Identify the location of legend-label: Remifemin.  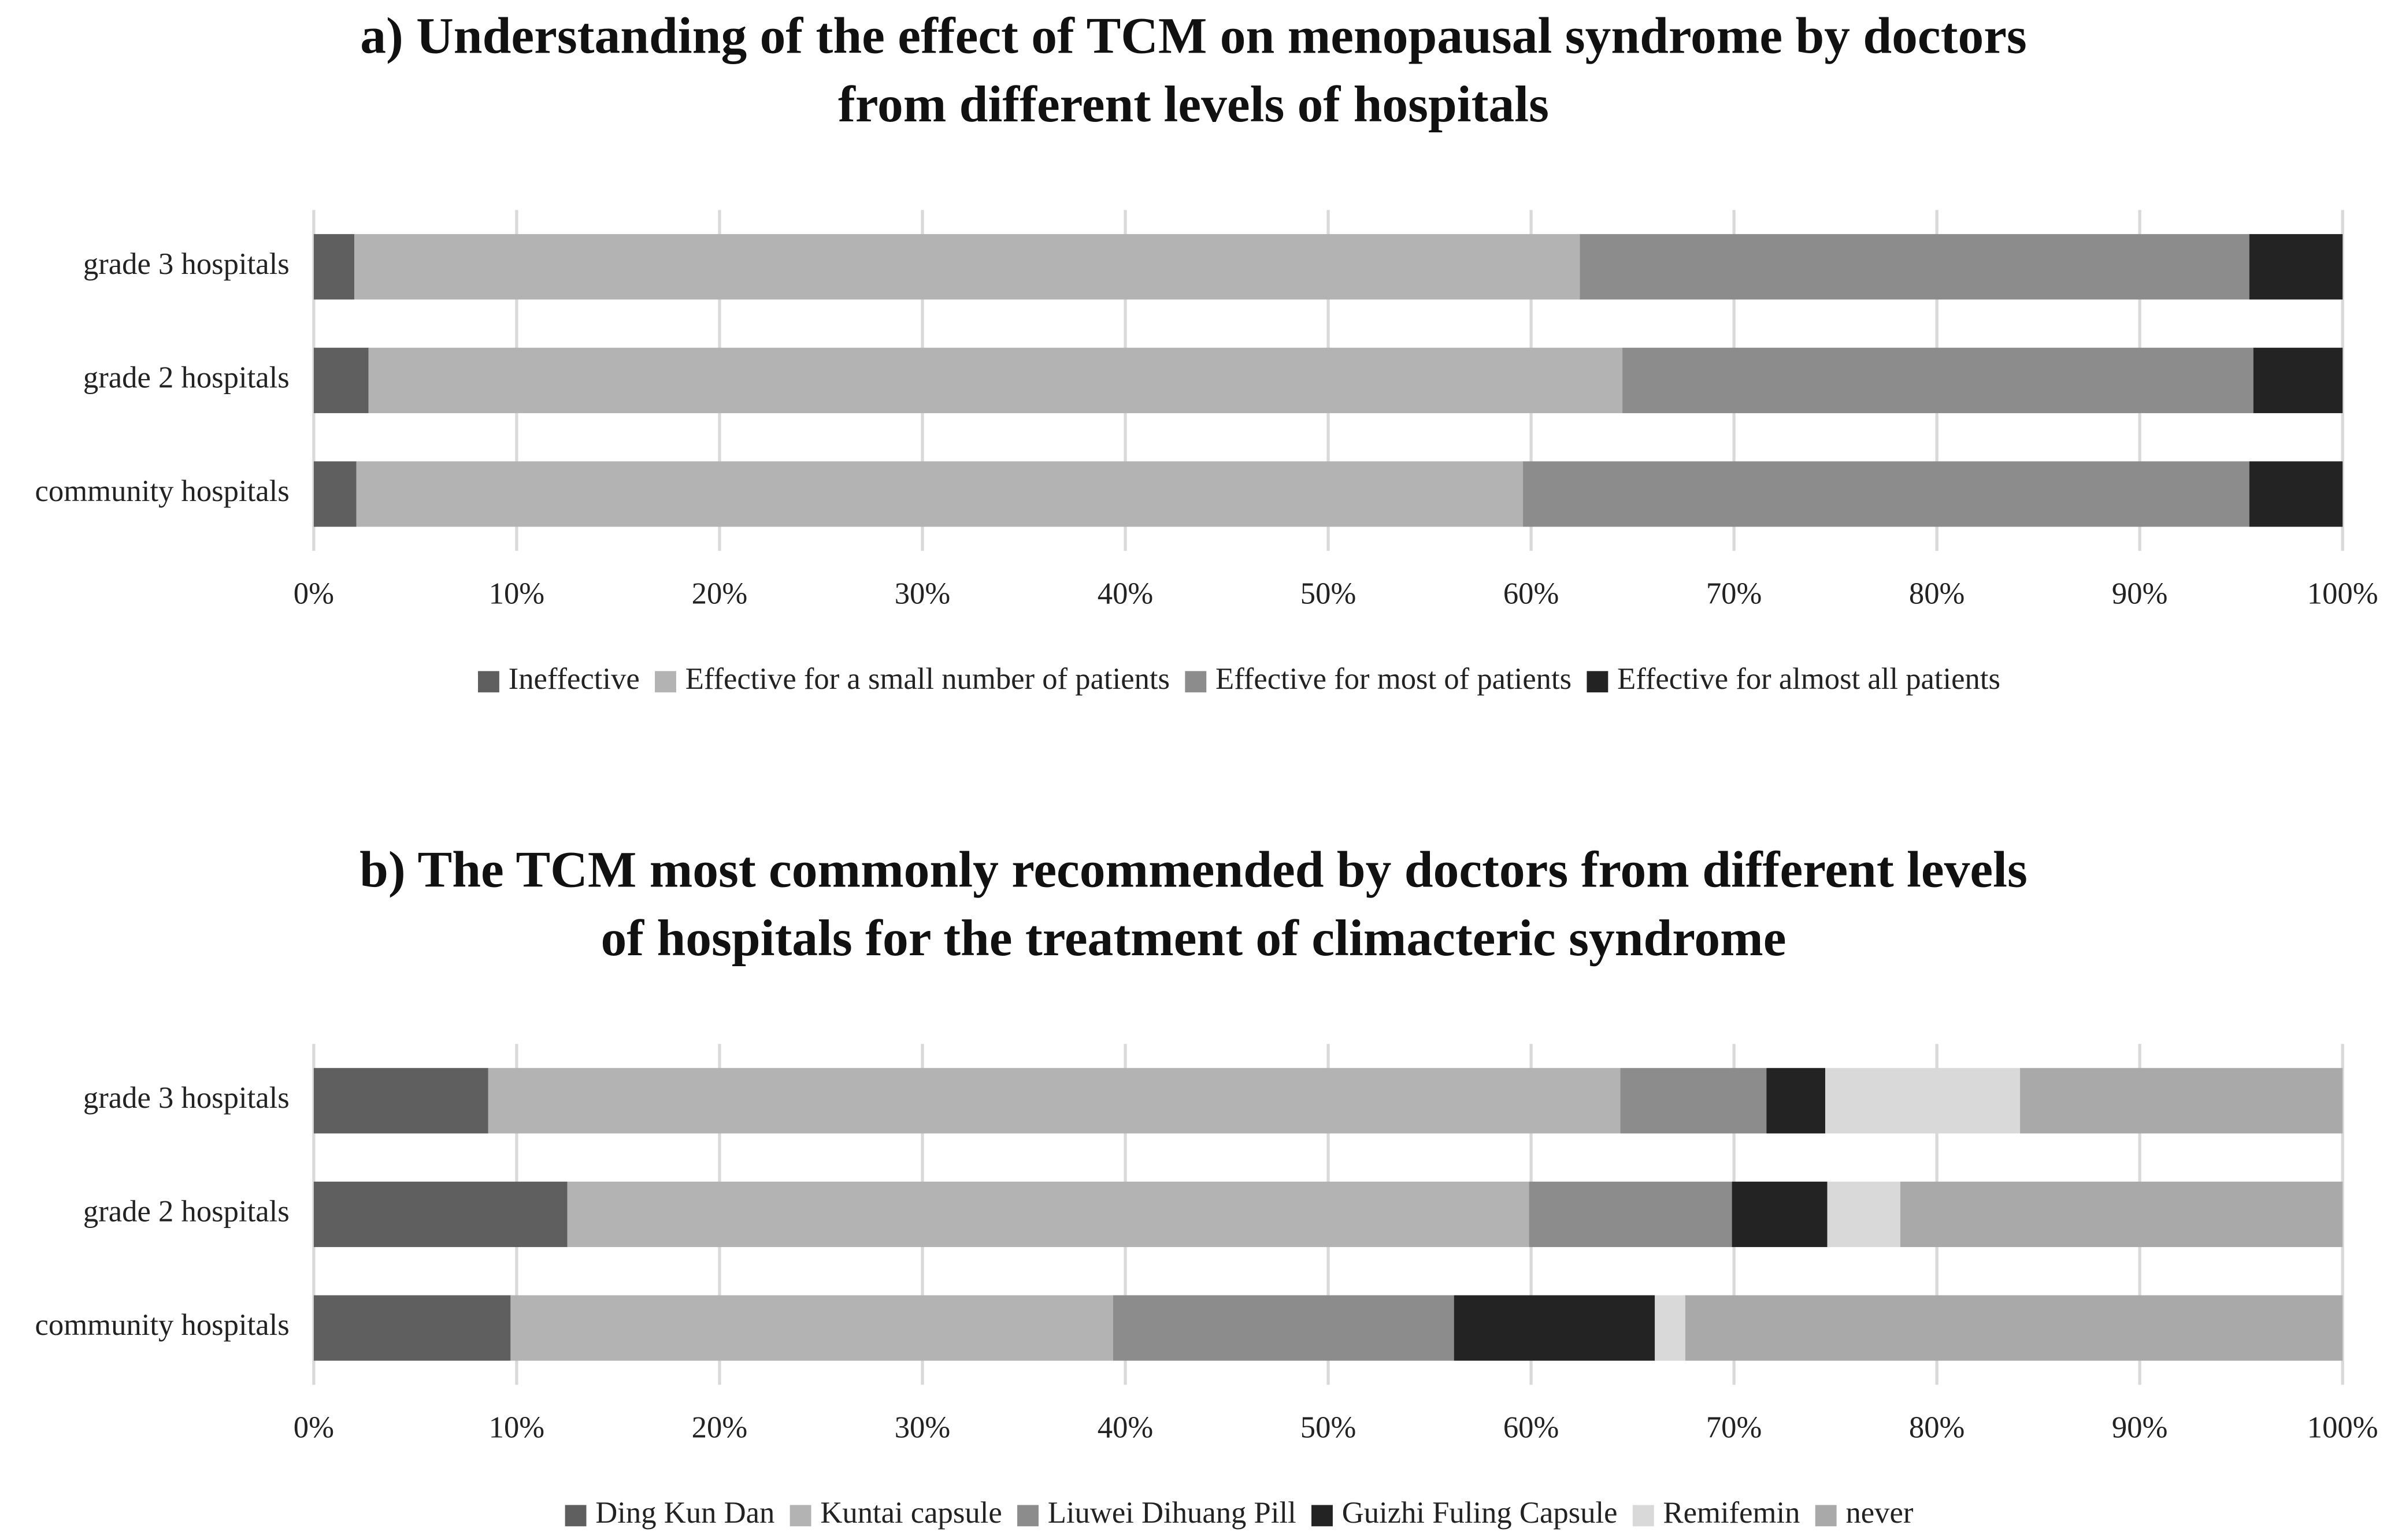
(1731, 1513).